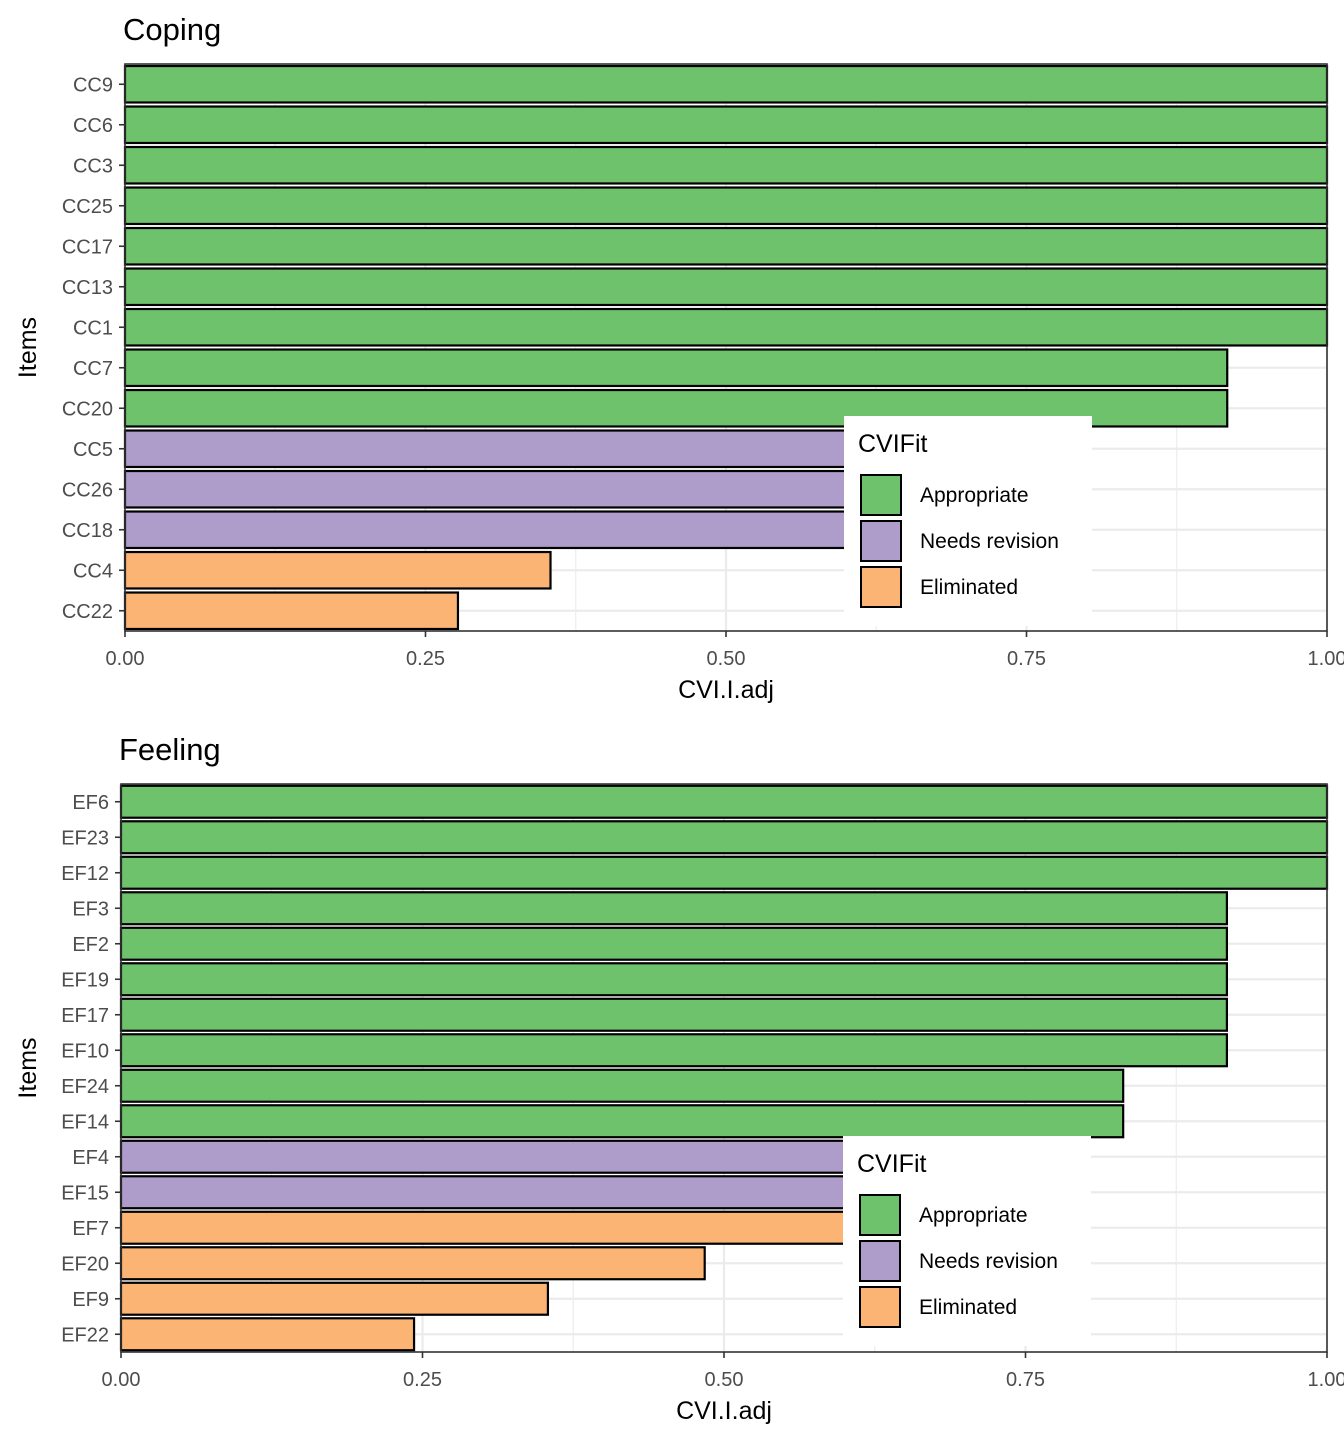 This screenshot has height=1440, width=1344. I want to click on y-tick-label-ef3: EF3, so click(90, 909).